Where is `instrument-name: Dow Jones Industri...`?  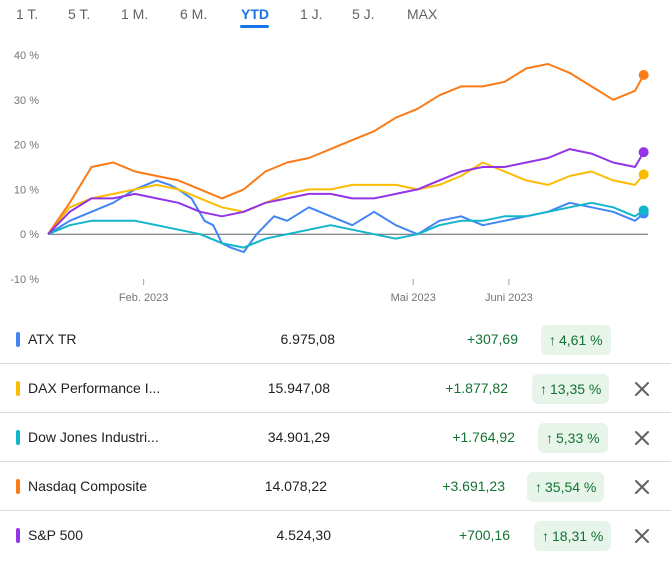 instrument-name: Dow Jones Industri... is located at coordinates (93, 437).